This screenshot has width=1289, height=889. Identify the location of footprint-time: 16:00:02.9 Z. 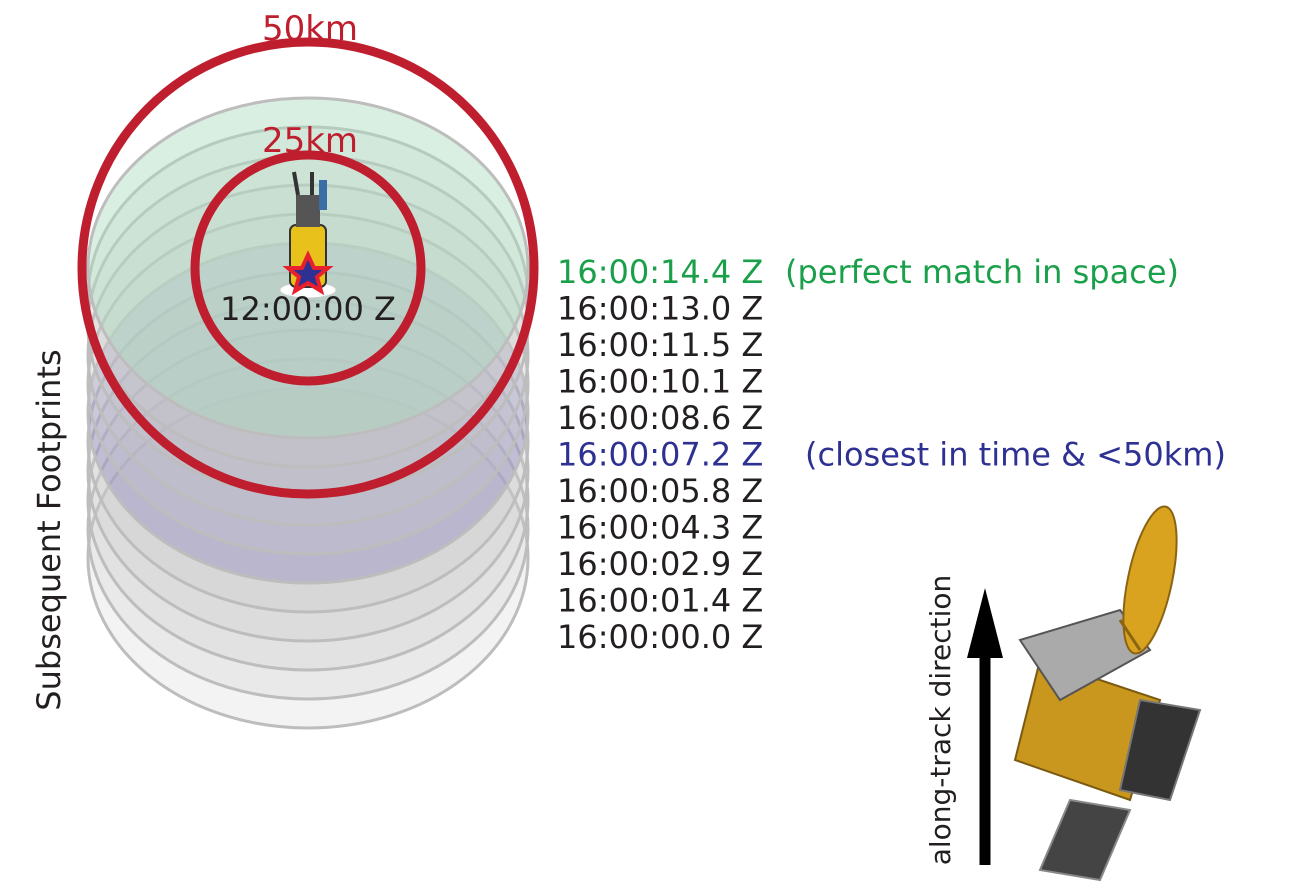
(660, 564).